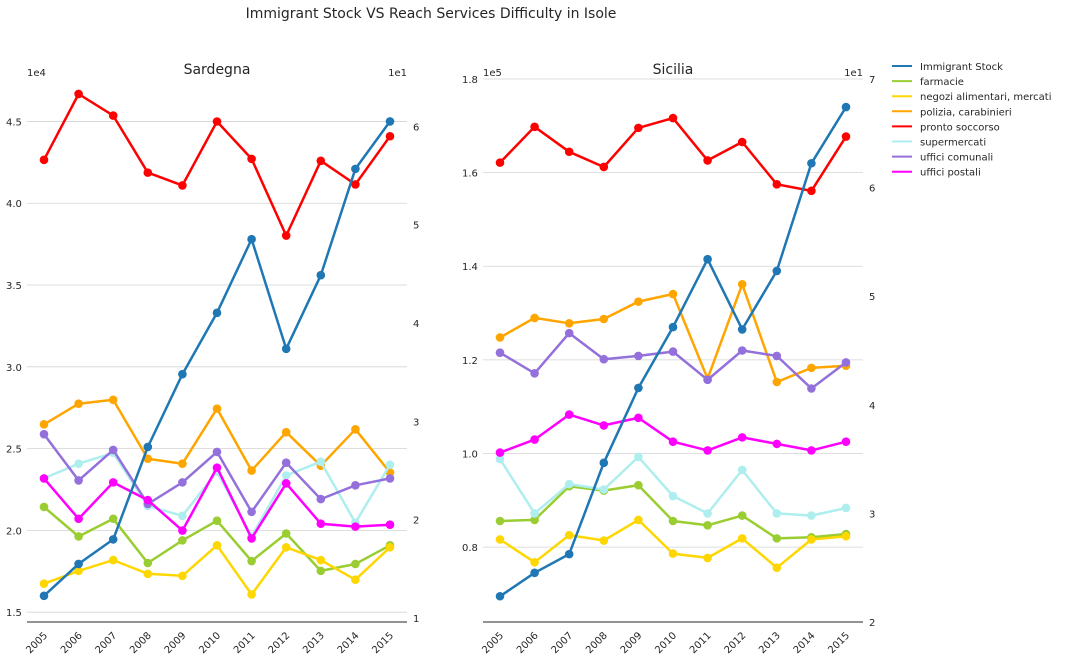 The height and width of the screenshot is (658, 1065). I want to click on x-tick-label: 2012, so click(280, 643).